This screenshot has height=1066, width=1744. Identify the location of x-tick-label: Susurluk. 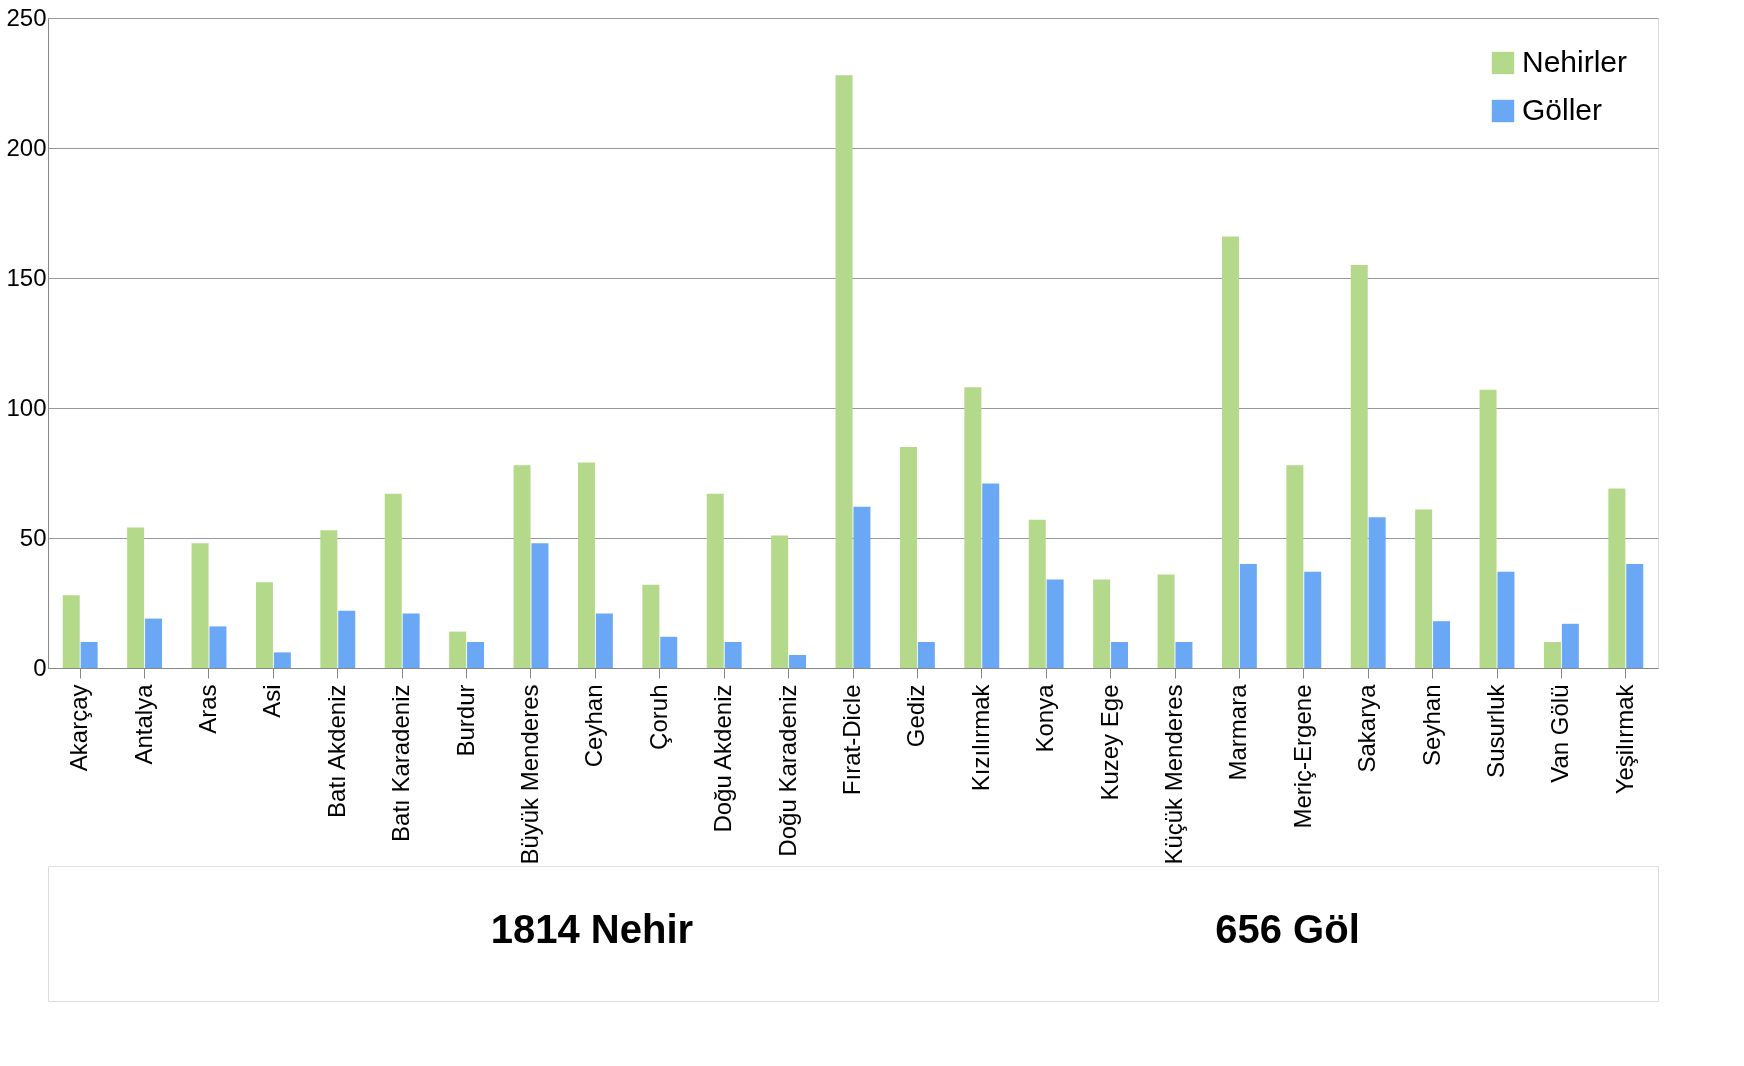
(1495, 730).